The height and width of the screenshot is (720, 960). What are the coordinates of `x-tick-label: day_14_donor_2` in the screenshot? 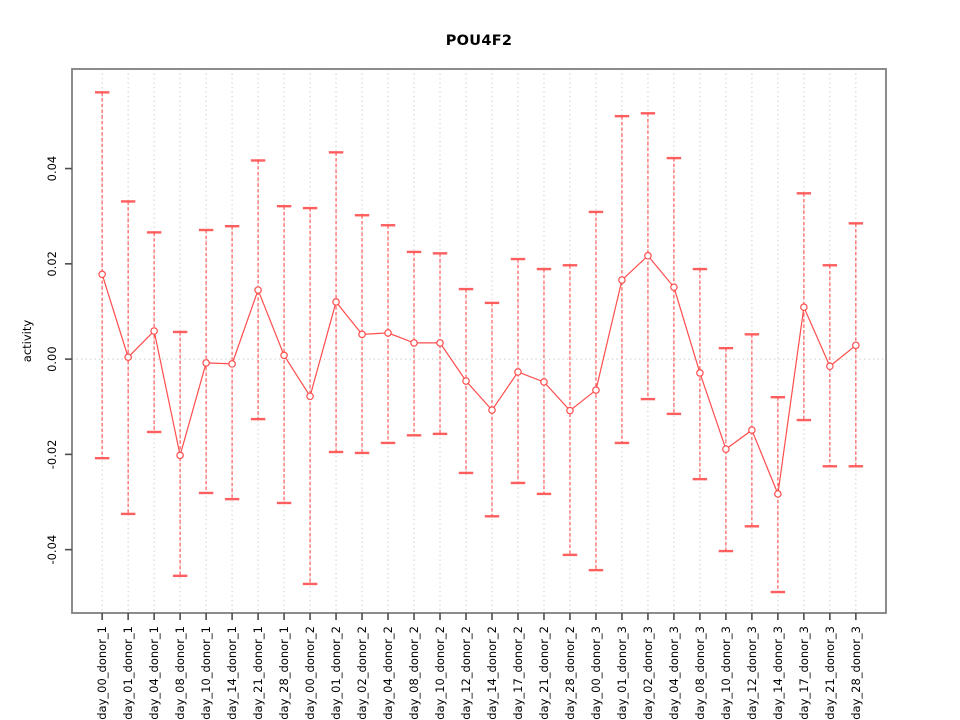 It's located at (492, 673).